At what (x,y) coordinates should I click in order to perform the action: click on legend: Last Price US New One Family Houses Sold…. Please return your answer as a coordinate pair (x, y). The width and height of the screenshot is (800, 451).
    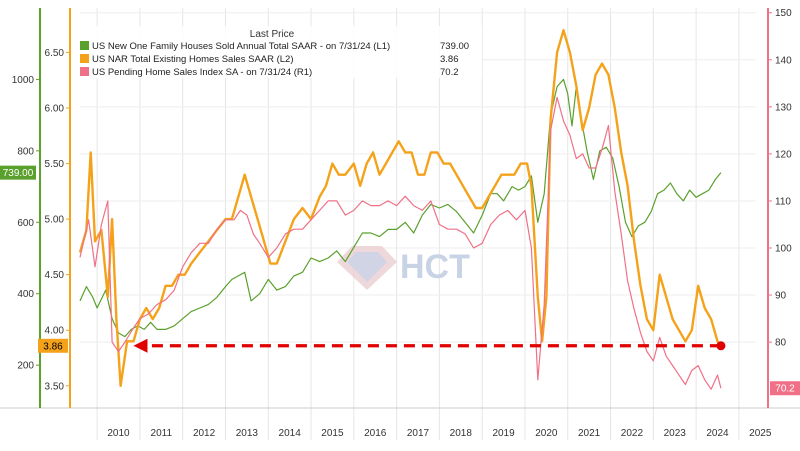
    Looking at the image, I should click on (280, 52).